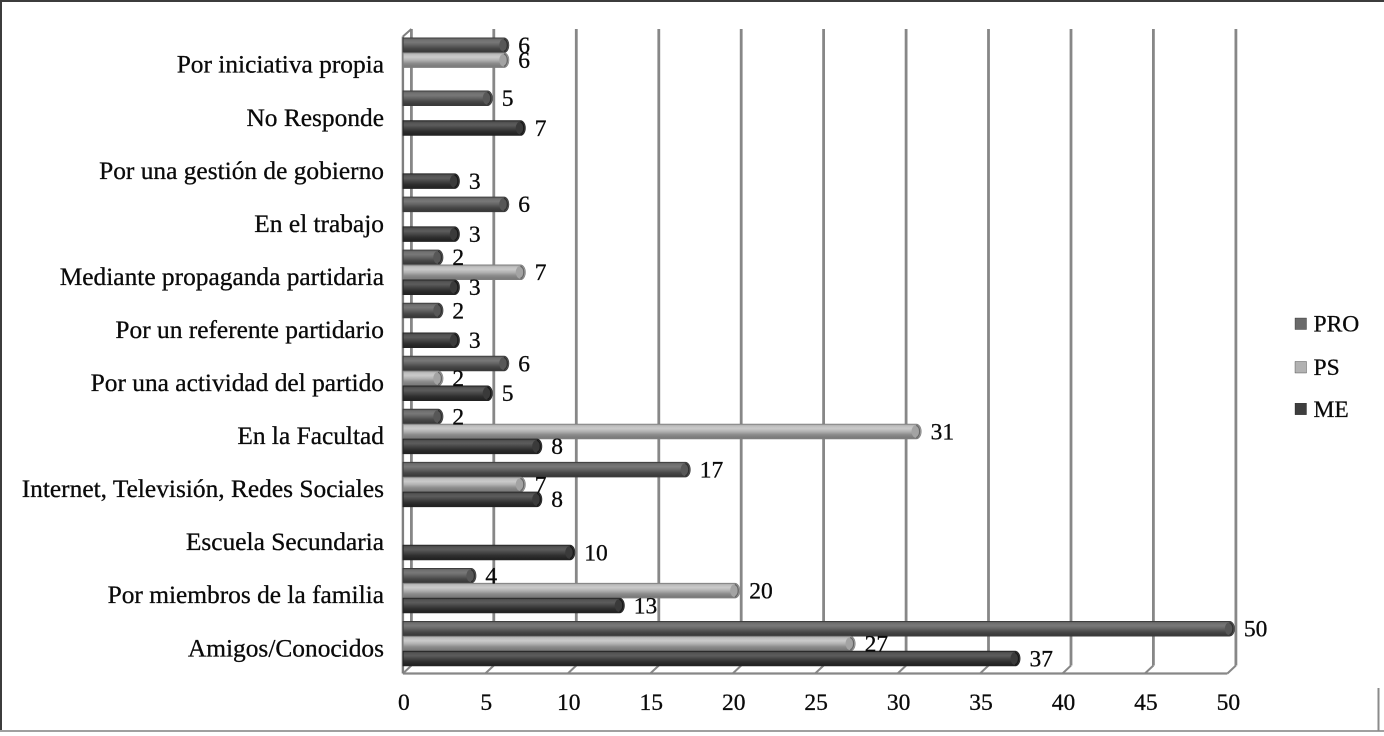  What do you see at coordinates (646, 606) in the screenshot?
I see `svg-text: 13` at bounding box center [646, 606].